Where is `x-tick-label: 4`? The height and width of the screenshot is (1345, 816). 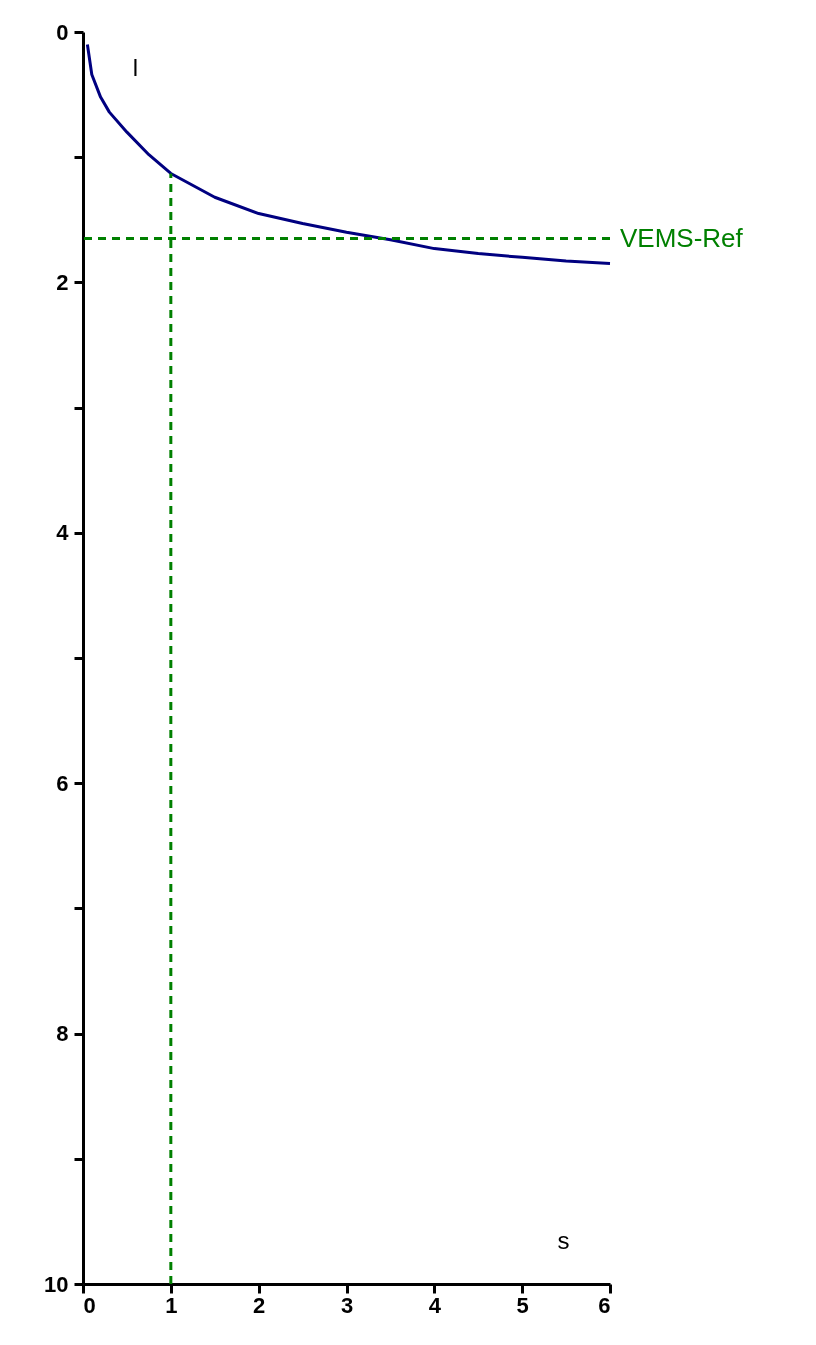
x-tick-label: 4 is located at coordinates (435, 1305).